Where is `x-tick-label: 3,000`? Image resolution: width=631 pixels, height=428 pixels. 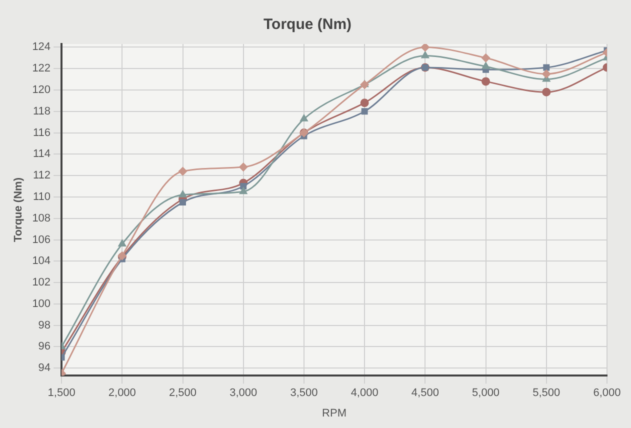 x-tick-label: 3,000 is located at coordinates (244, 393).